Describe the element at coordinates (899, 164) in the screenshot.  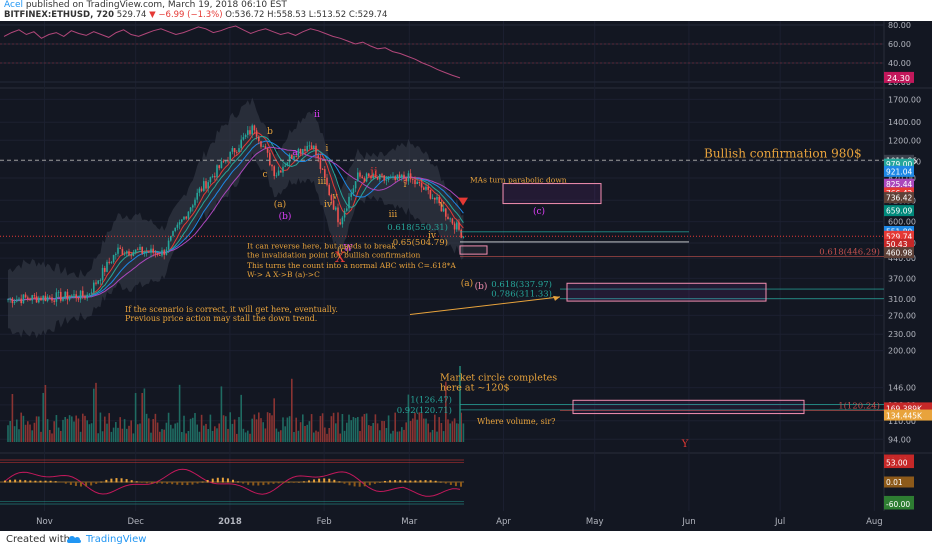
I see `price-badge` at that location.